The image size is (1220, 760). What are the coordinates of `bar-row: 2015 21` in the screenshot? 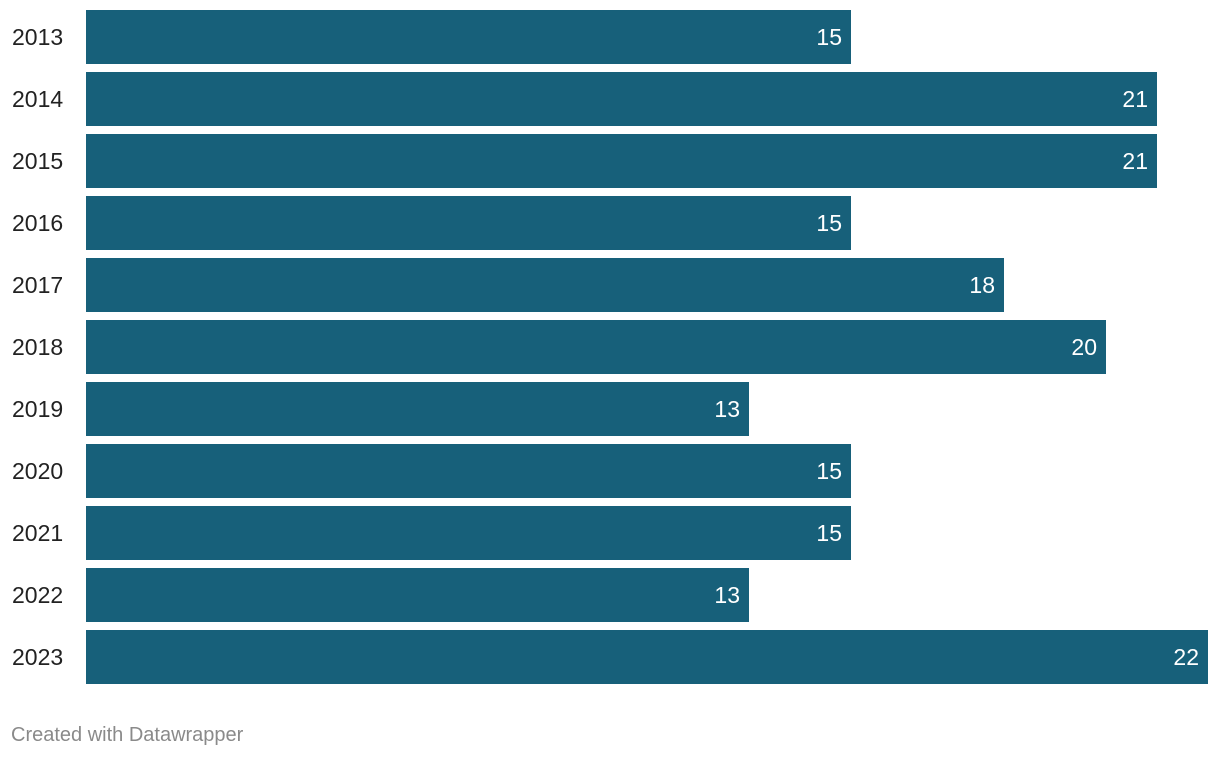 It's located at (610, 161).